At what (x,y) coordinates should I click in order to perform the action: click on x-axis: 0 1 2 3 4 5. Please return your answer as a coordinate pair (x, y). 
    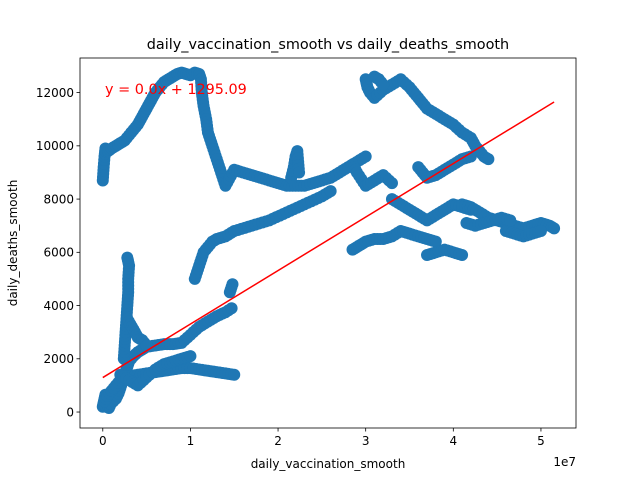
    Looking at the image, I should click on (322, 438).